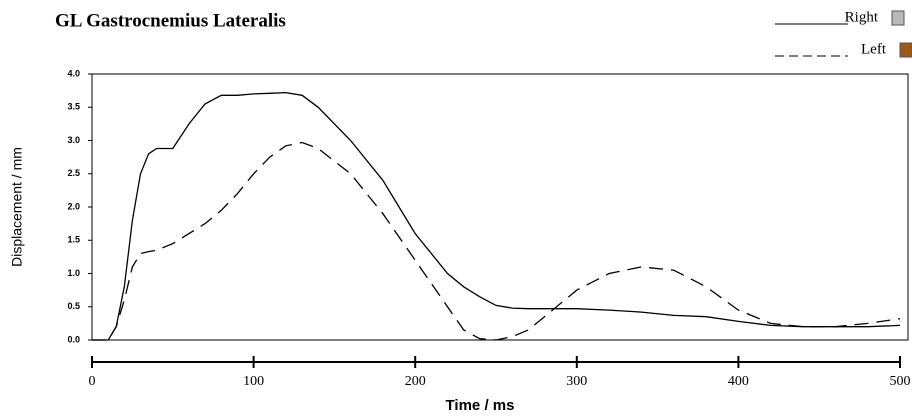 This screenshot has width=912, height=417. I want to click on y-tick-label: 3.0, so click(73, 140).